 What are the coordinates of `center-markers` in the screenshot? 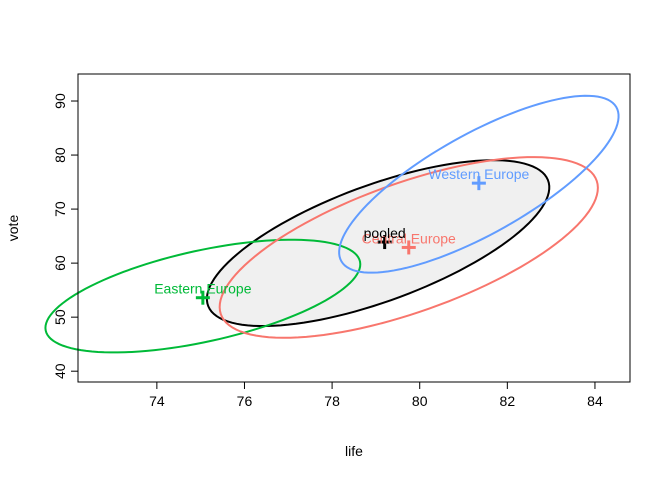 It's located at (340, 240).